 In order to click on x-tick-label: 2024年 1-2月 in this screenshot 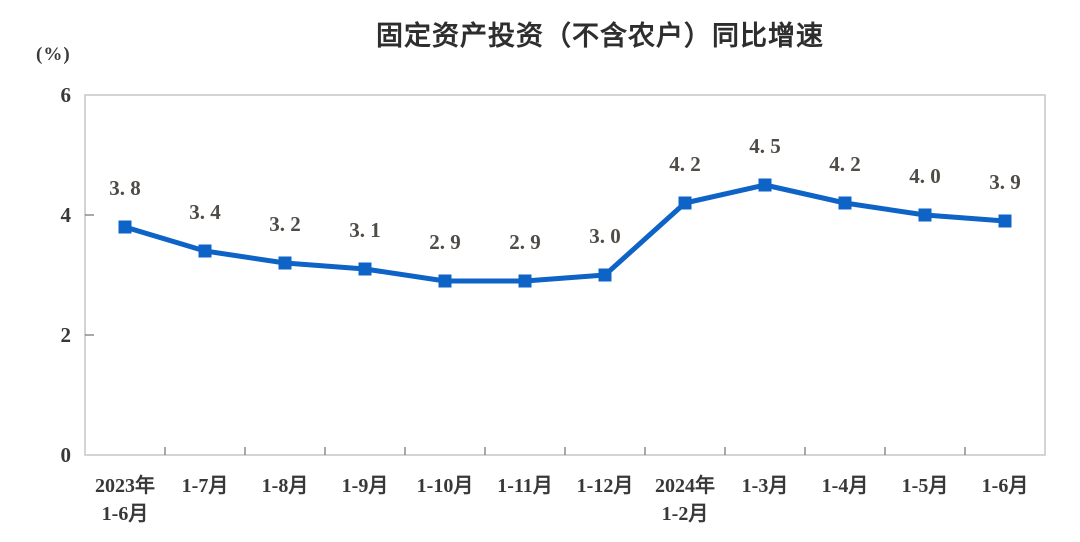, I will do `click(685, 499)`.